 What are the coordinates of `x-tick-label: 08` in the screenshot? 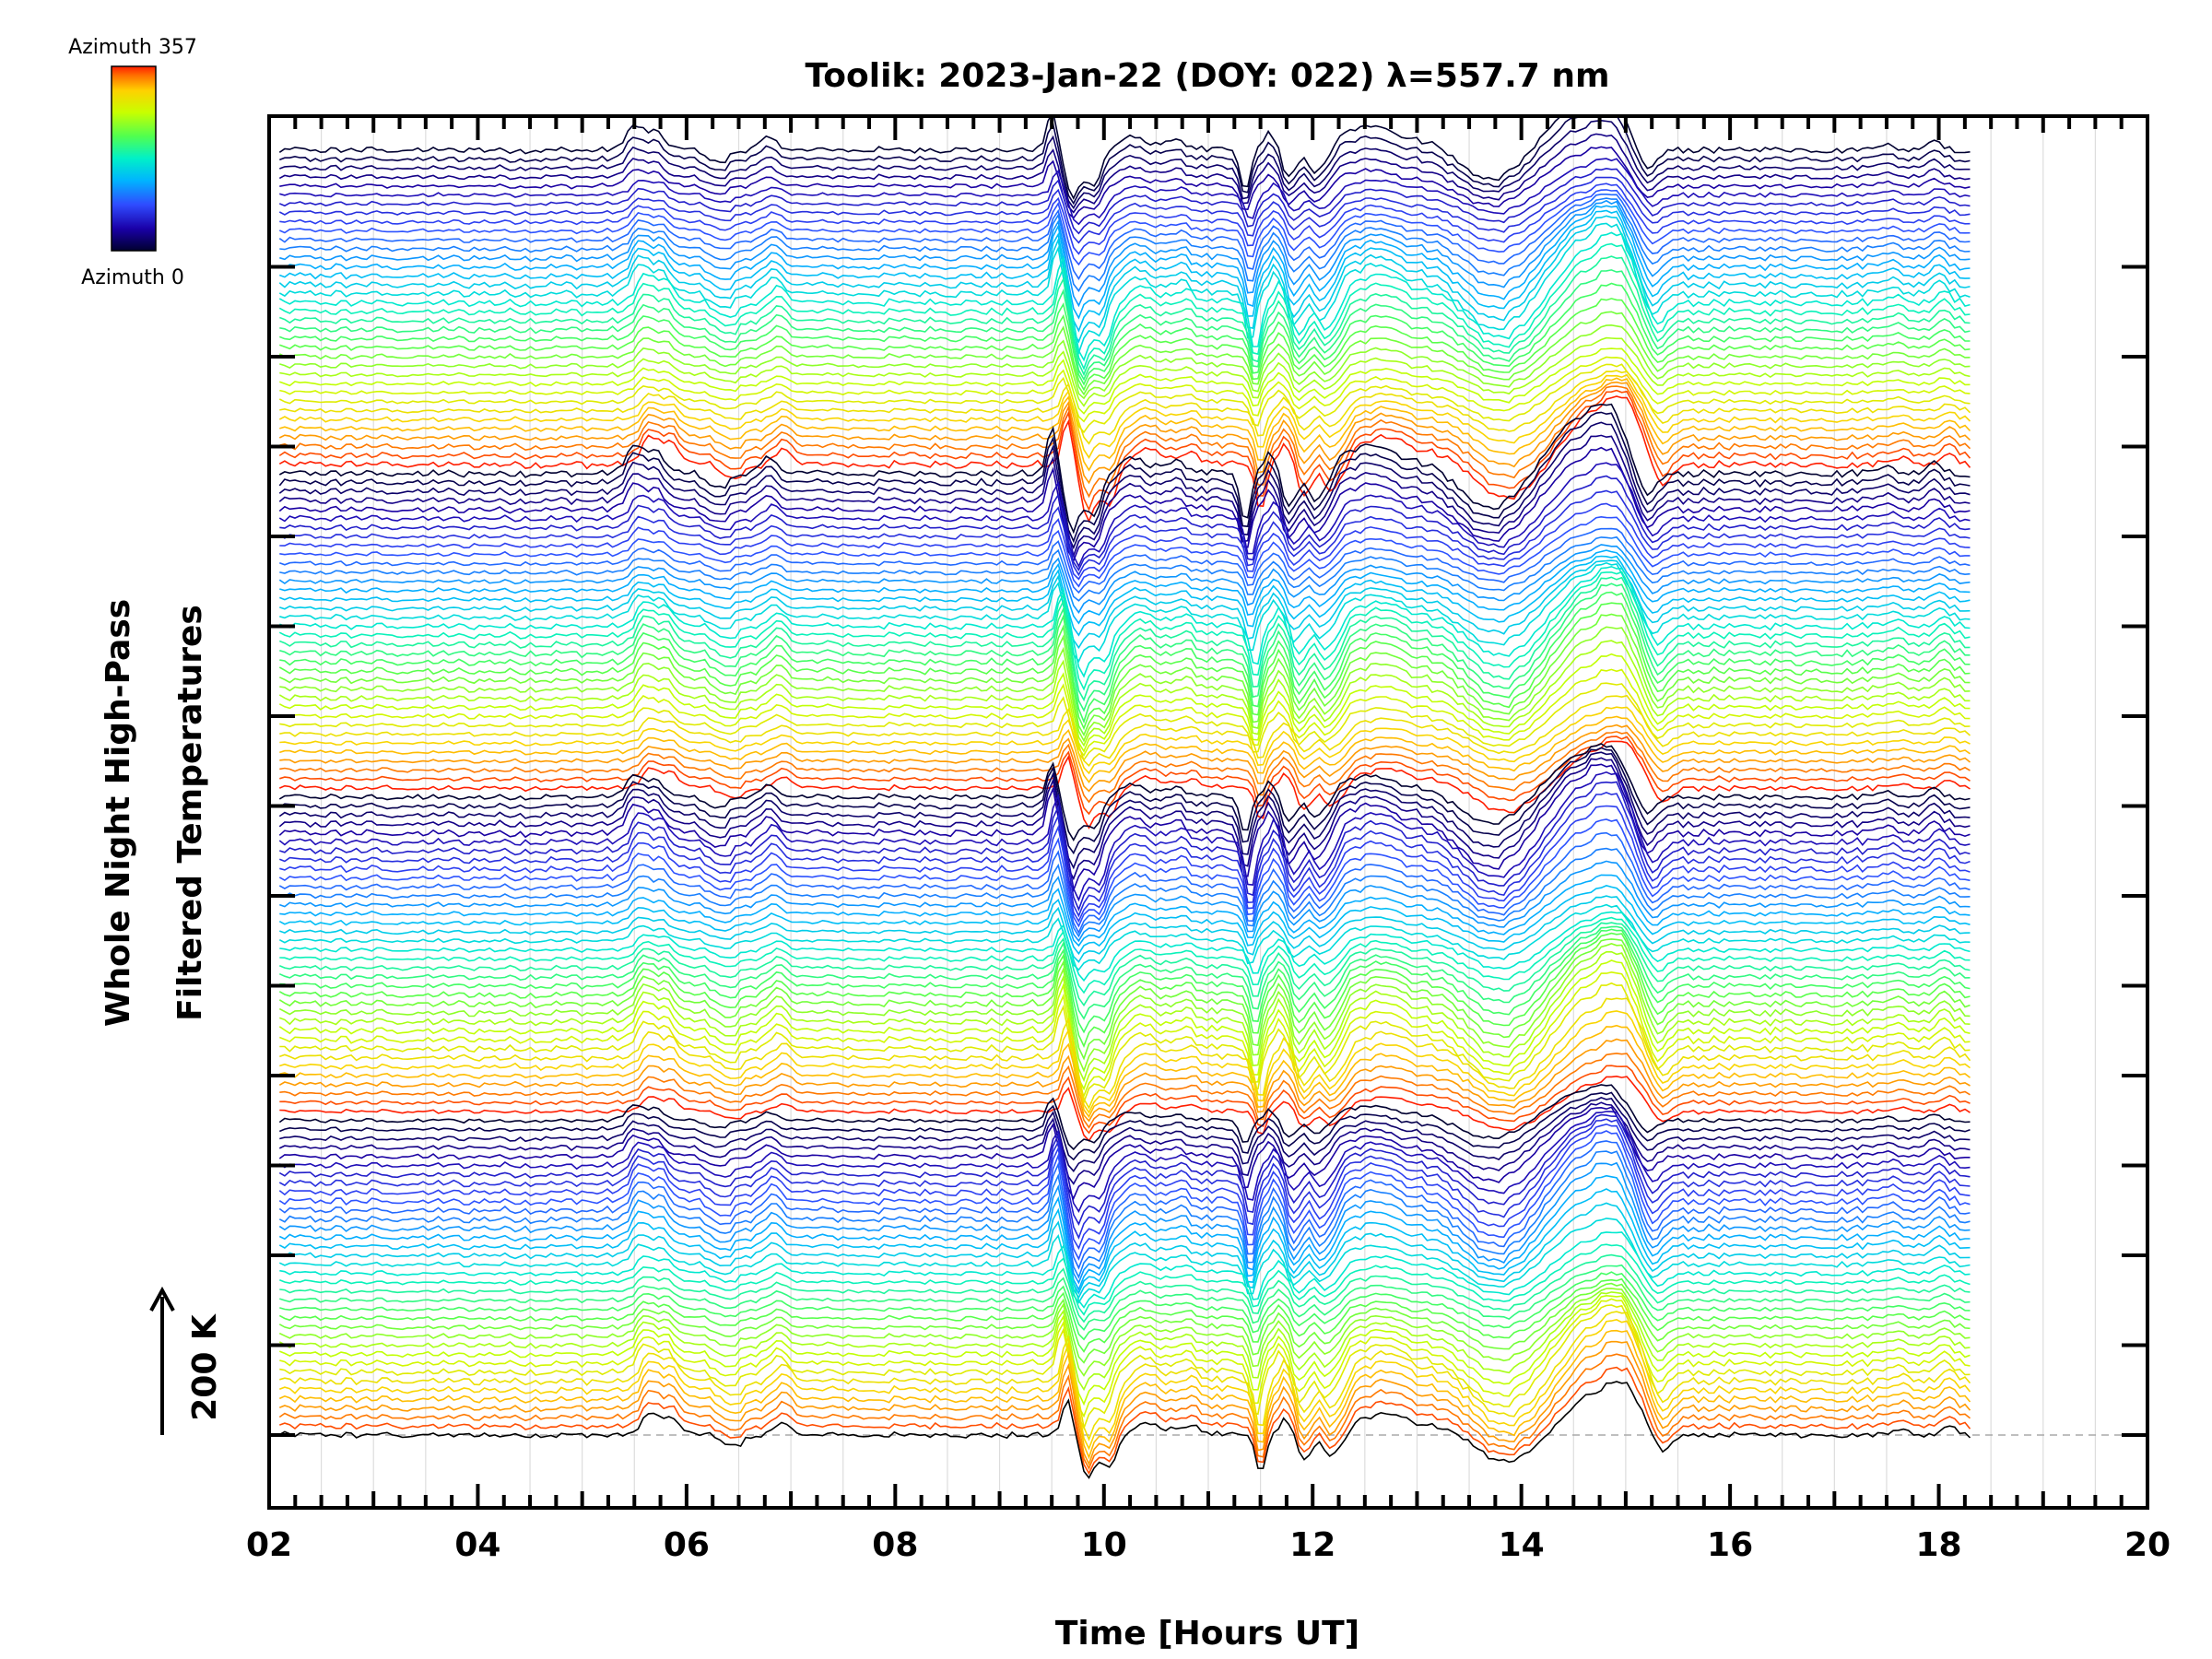 It's located at (895, 1545).